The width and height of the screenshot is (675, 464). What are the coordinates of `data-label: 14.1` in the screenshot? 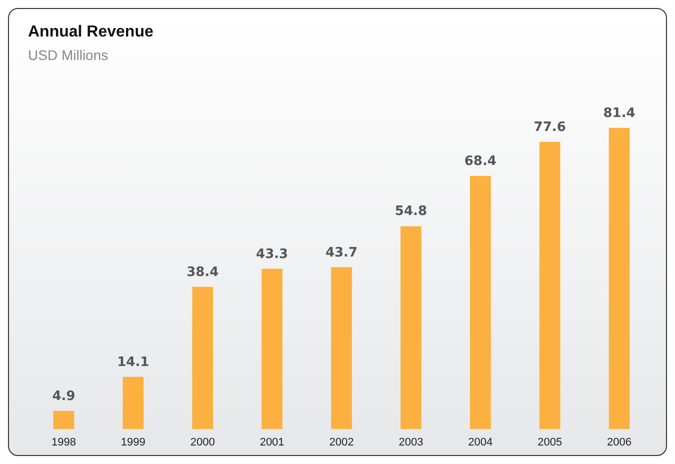 It's located at (133, 362).